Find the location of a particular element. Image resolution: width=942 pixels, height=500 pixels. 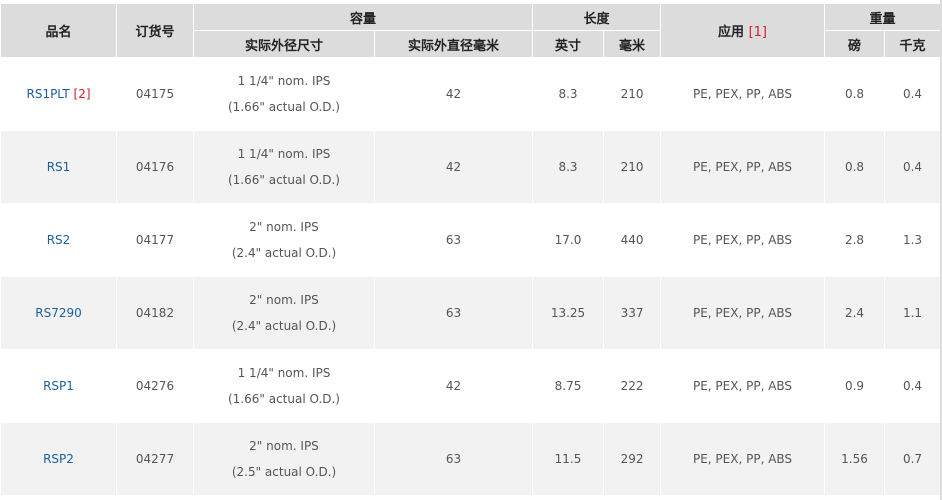

cell-mm: 292 is located at coordinates (632, 459).